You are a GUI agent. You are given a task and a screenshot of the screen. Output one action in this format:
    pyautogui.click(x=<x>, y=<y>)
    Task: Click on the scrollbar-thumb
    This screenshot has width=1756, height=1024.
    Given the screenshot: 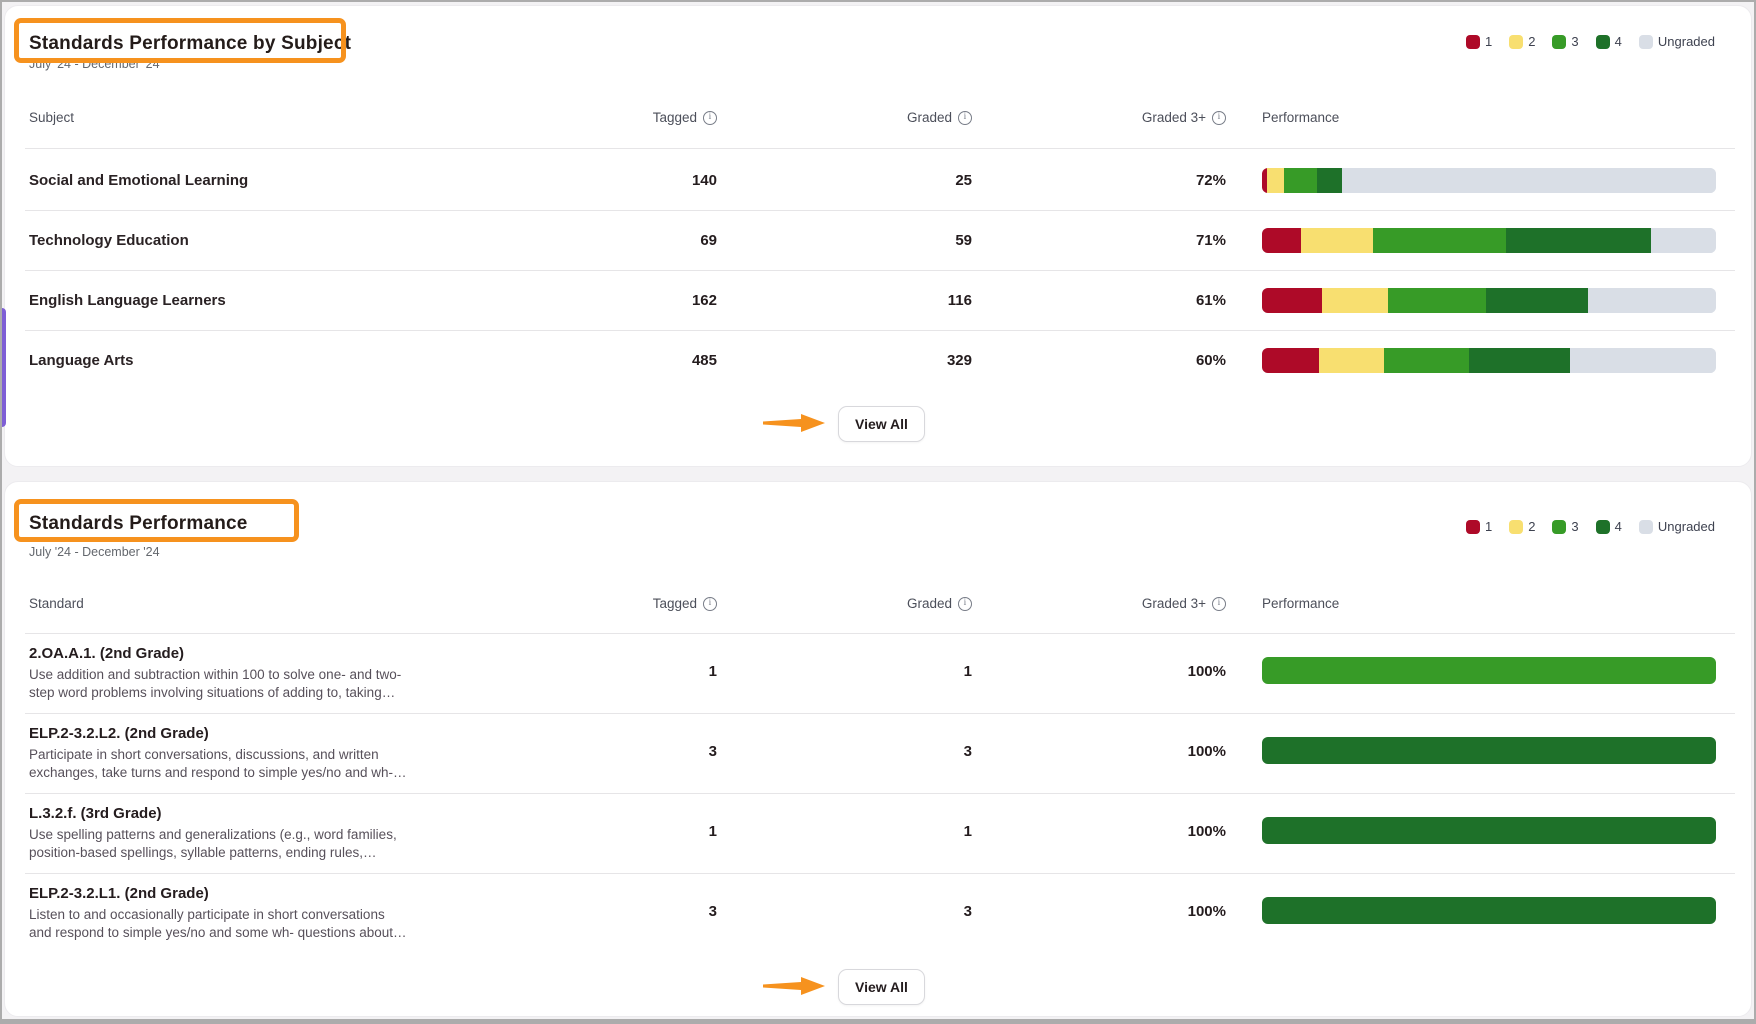 What is the action you would take?
    pyautogui.click(x=3, y=367)
    